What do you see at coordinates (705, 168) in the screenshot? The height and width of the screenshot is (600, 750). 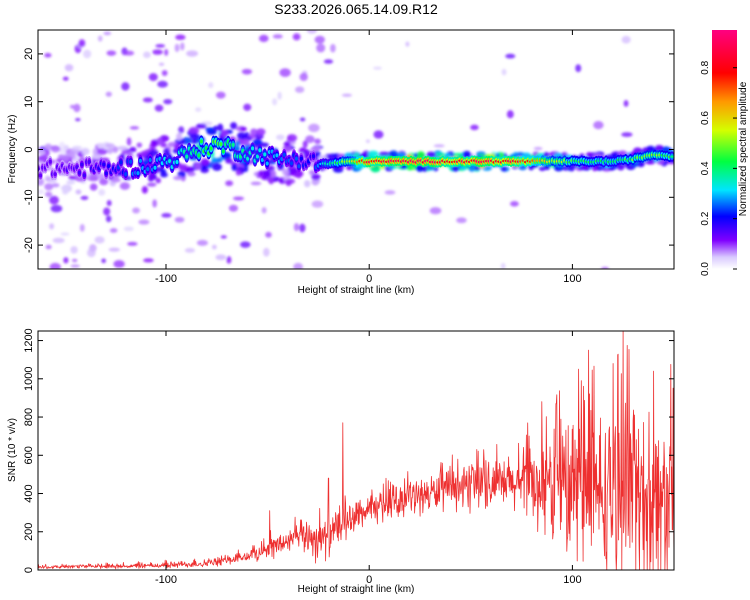 I see `colorbar-tick-label: 0.4` at bounding box center [705, 168].